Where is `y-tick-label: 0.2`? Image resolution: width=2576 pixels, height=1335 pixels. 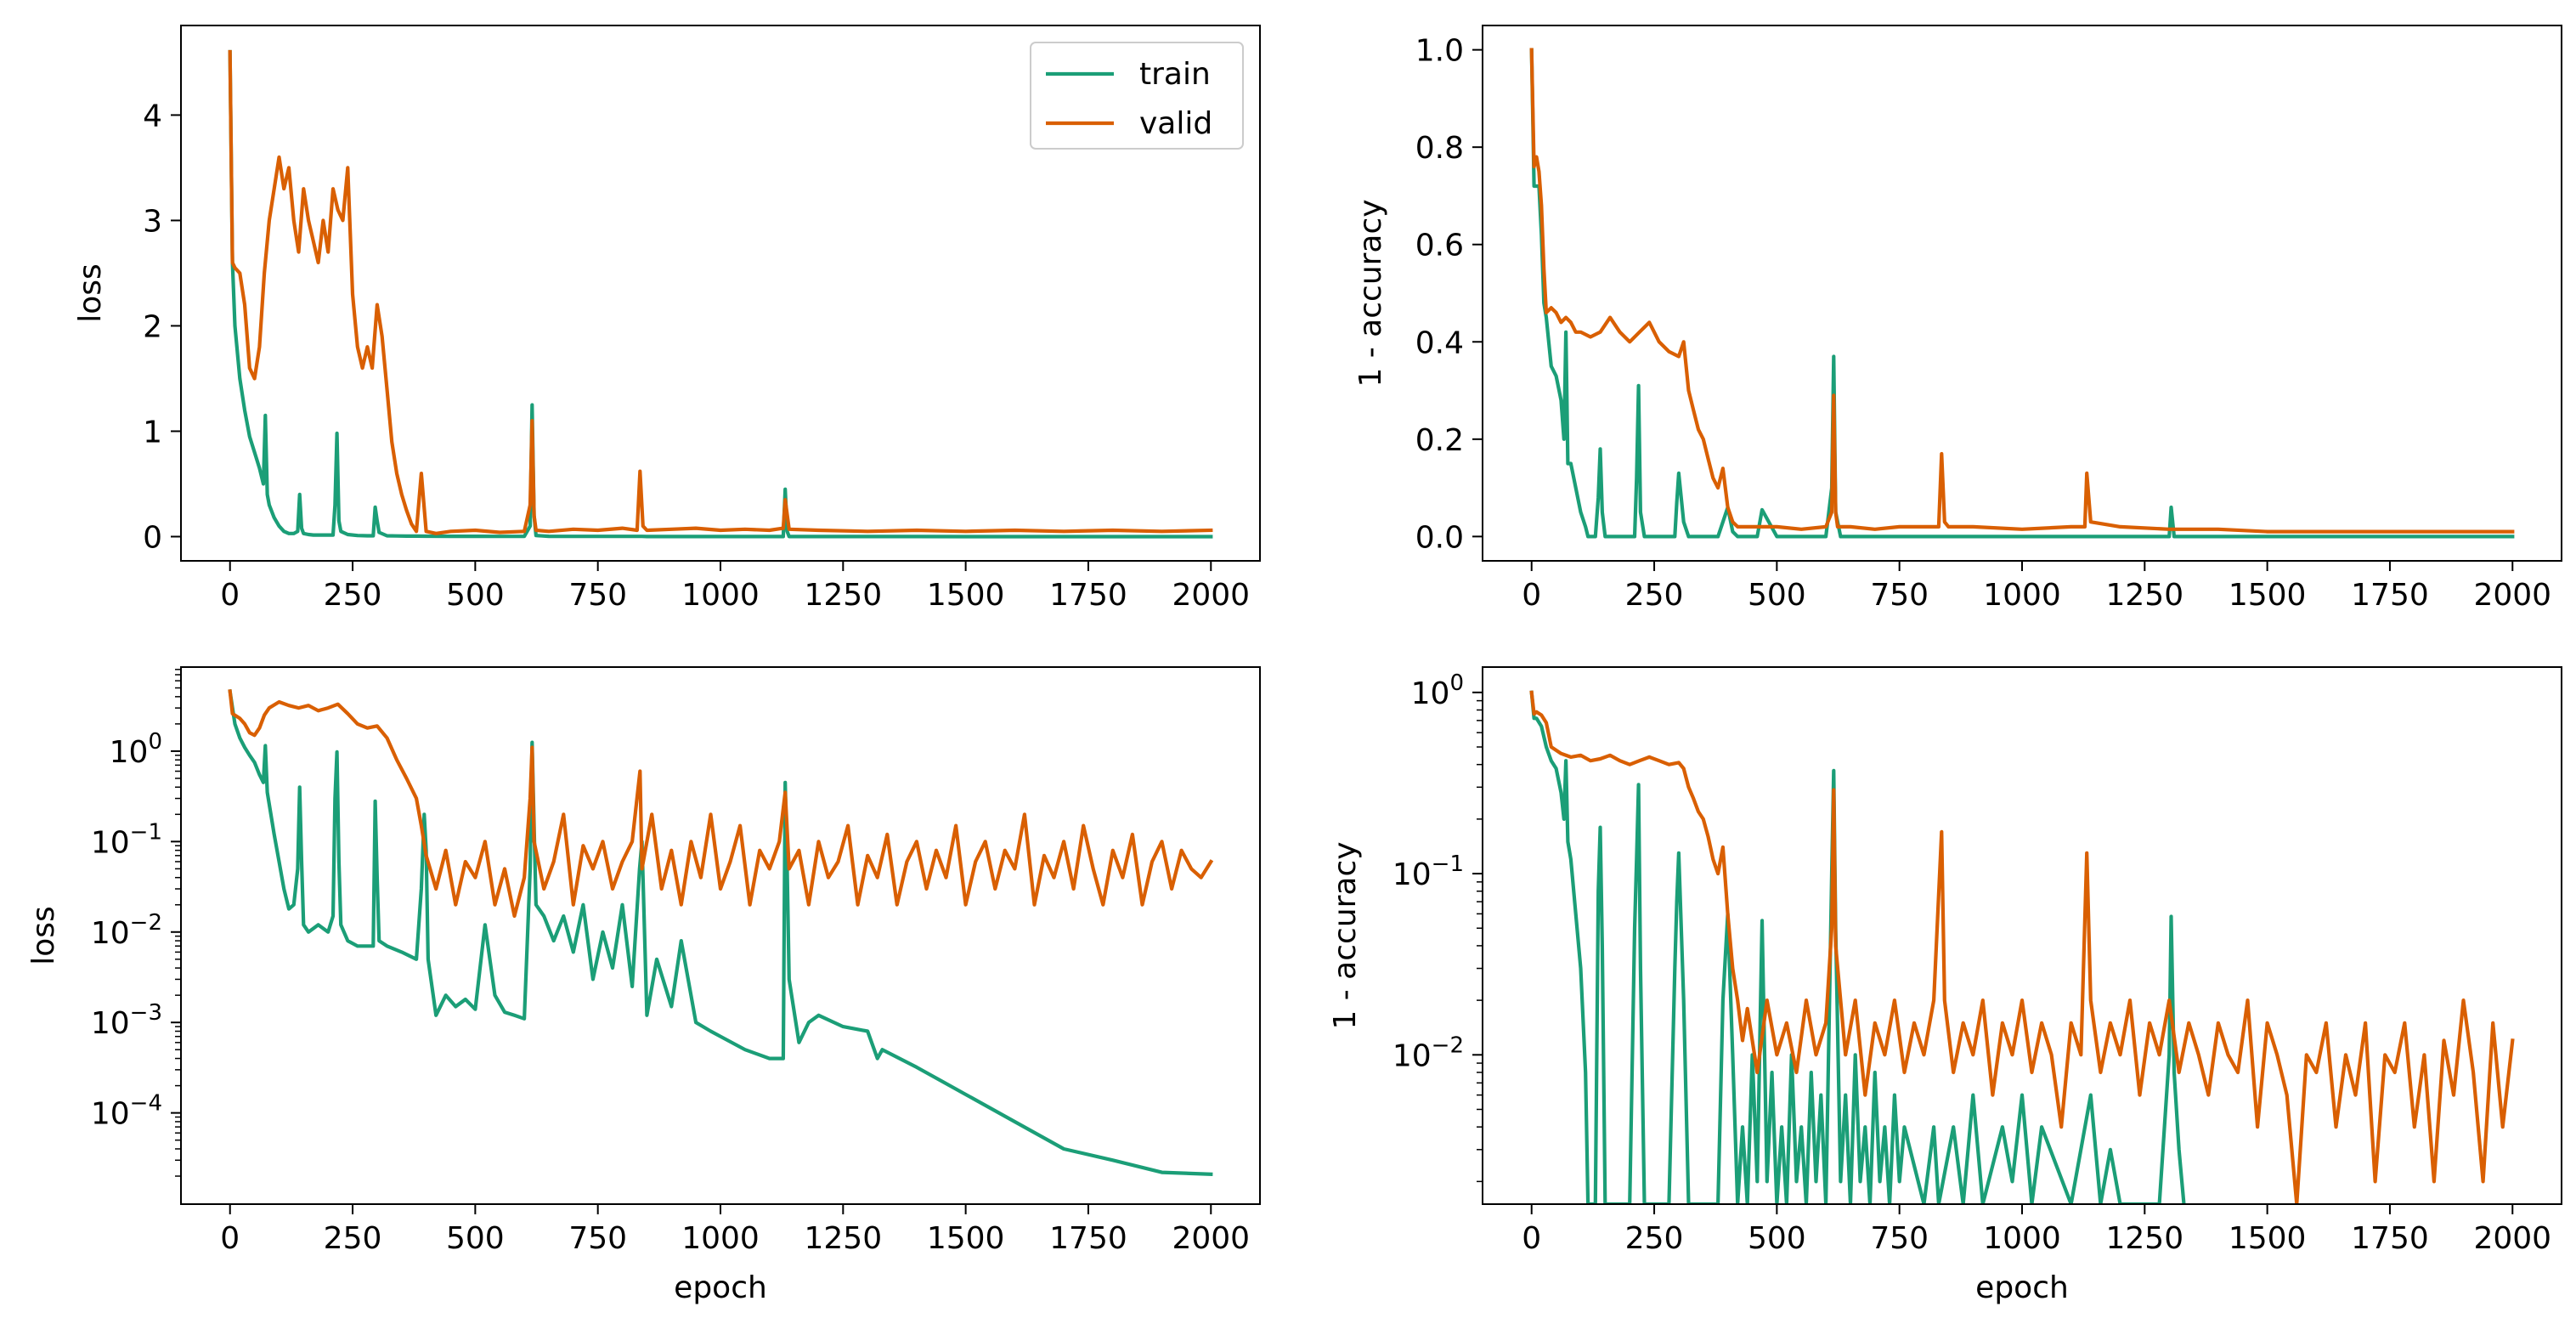
y-tick-label: 0.2 is located at coordinates (1439, 440).